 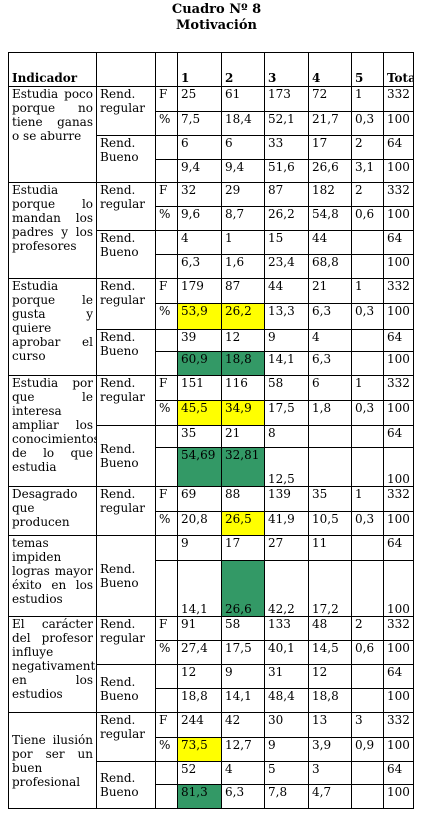 I want to click on table-row: Rend. Bueno 39 12 9 4 64, so click(x=211, y=352).